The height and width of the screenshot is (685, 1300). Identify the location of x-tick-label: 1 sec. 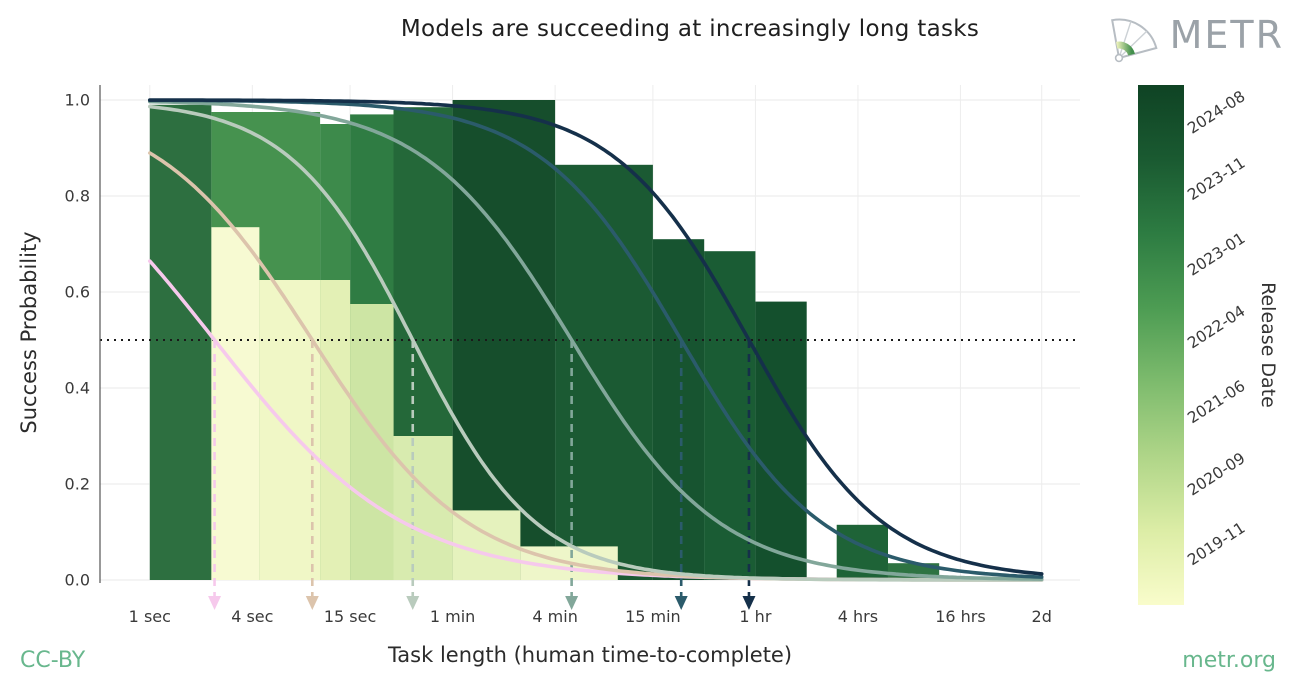
(150, 616).